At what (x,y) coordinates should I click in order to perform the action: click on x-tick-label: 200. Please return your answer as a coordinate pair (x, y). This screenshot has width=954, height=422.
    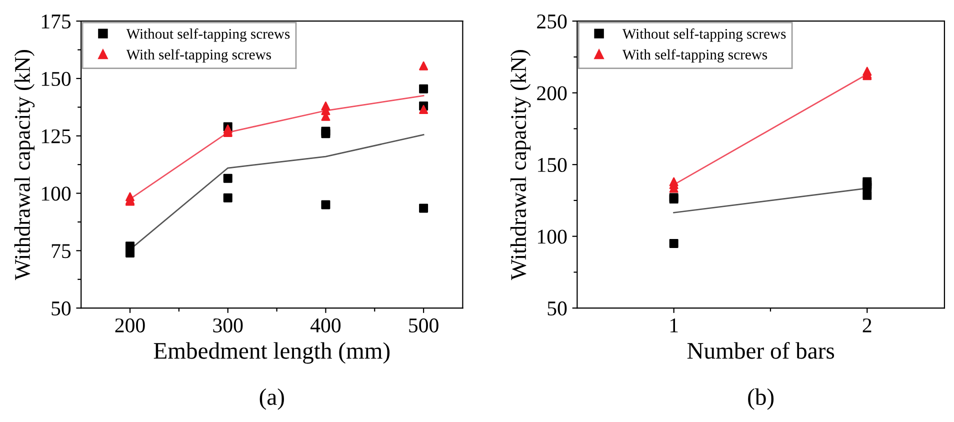
    Looking at the image, I should click on (130, 325).